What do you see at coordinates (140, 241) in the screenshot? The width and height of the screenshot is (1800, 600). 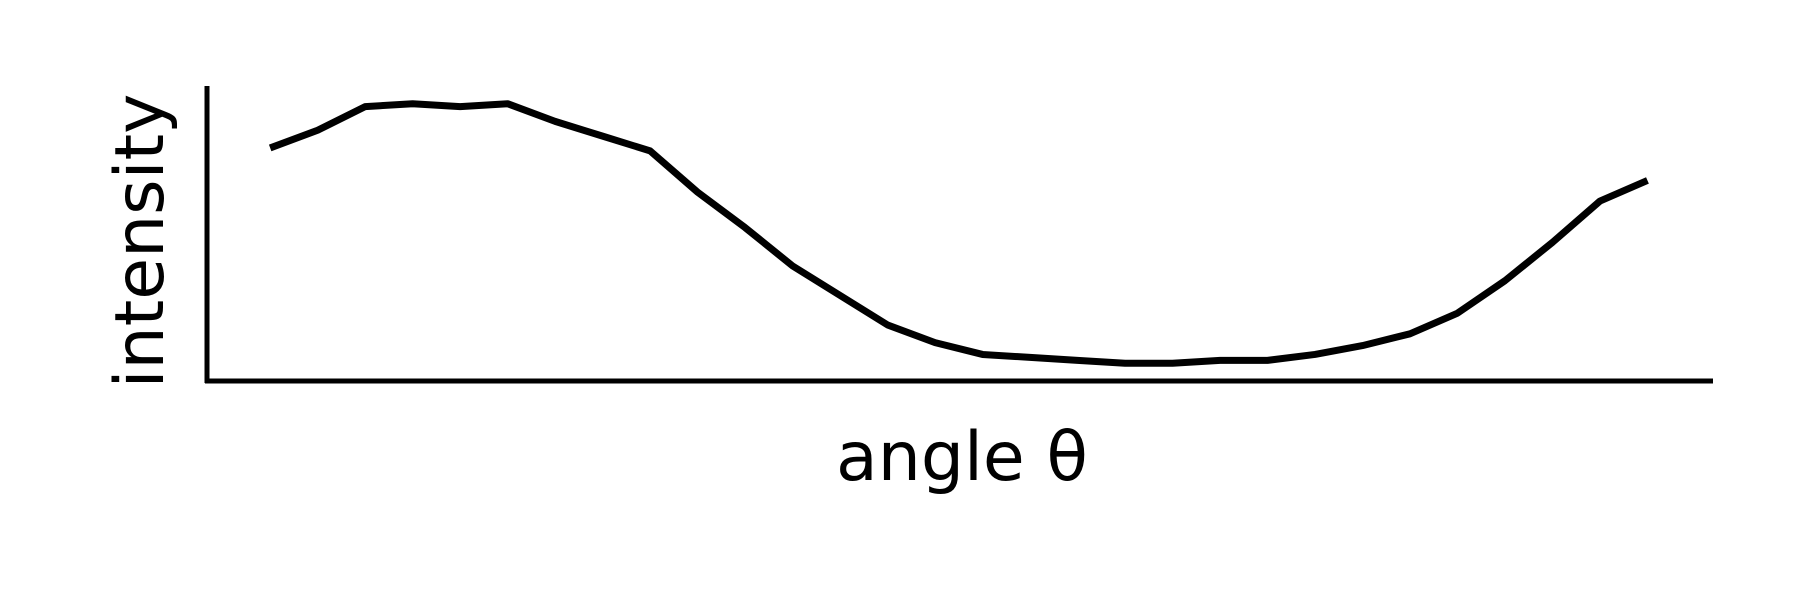 I see `y-axis-label: intensity` at bounding box center [140, 241].